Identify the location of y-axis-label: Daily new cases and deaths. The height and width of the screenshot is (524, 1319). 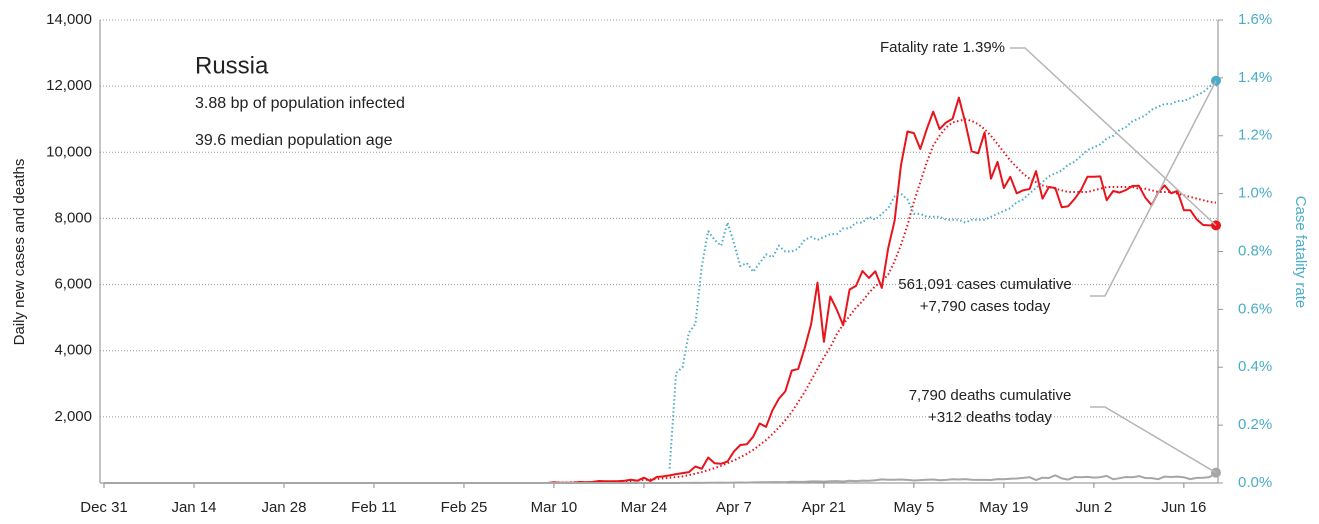
(19, 252).